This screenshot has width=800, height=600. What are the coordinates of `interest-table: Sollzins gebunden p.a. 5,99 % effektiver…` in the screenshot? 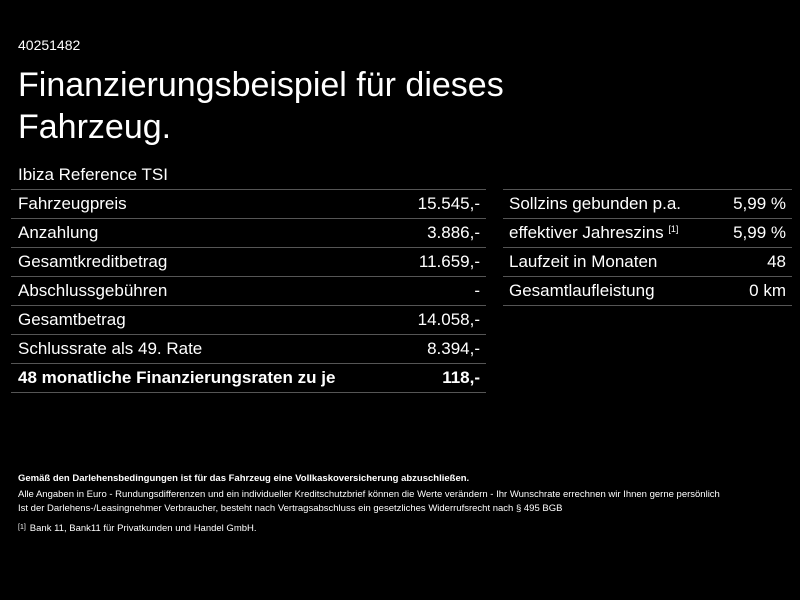 It's located at (647, 247).